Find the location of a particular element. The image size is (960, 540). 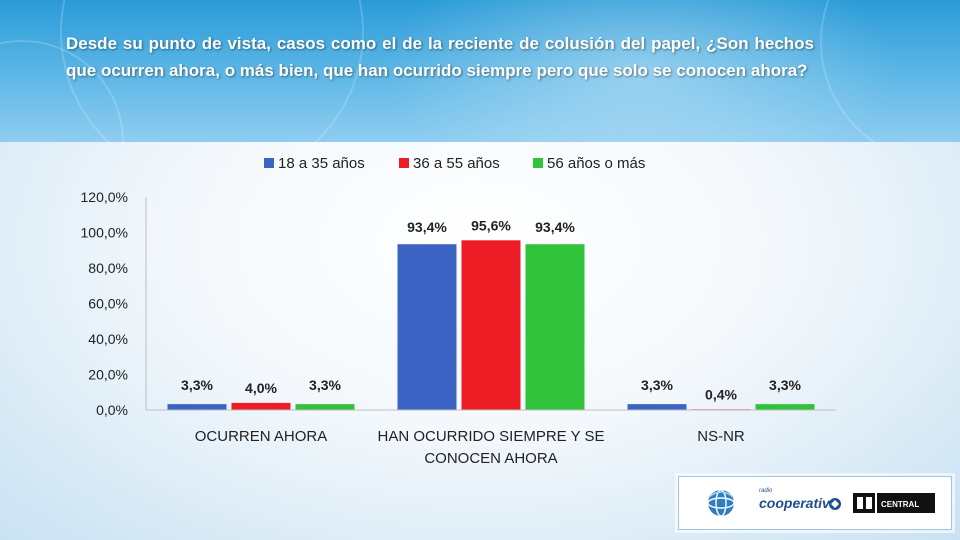

y-tick-label: 40,0% is located at coordinates (108, 339).